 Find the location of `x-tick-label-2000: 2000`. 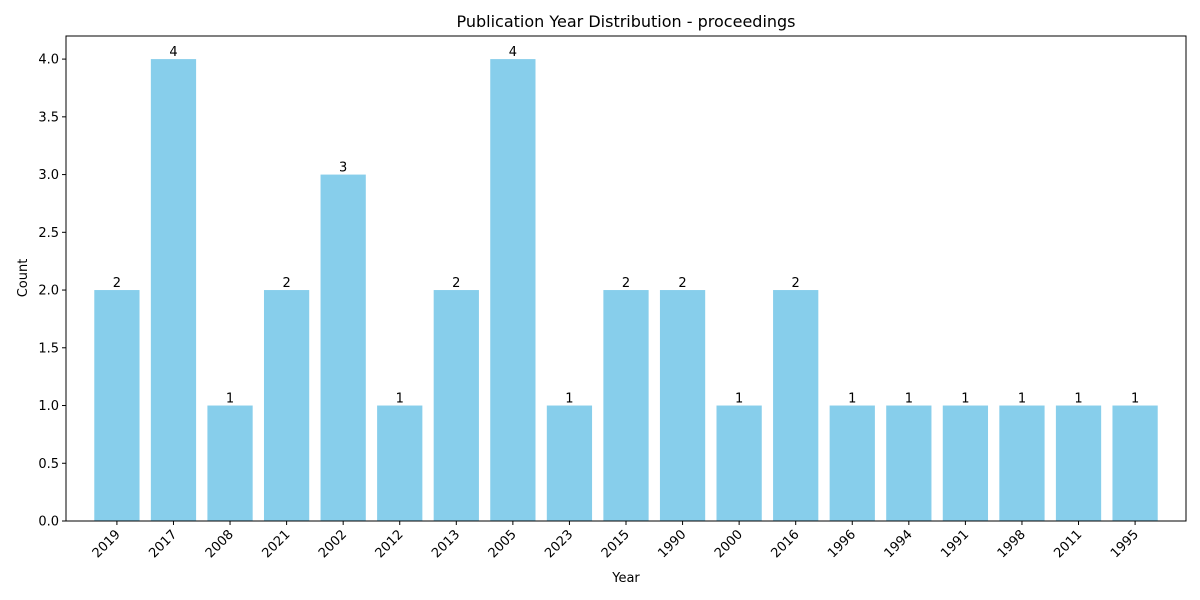

x-tick-label-2000: 2000 is located at coordinates (729, 544).